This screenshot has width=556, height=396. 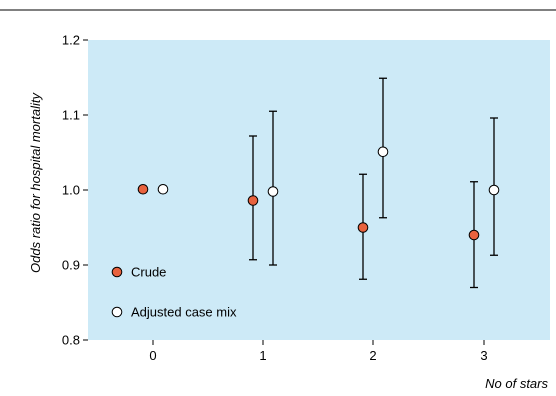 What do you see at coordinates (117, 312) in the screenshot?
I see `adjusted-legend-marker` at bounding box center [117, 312].